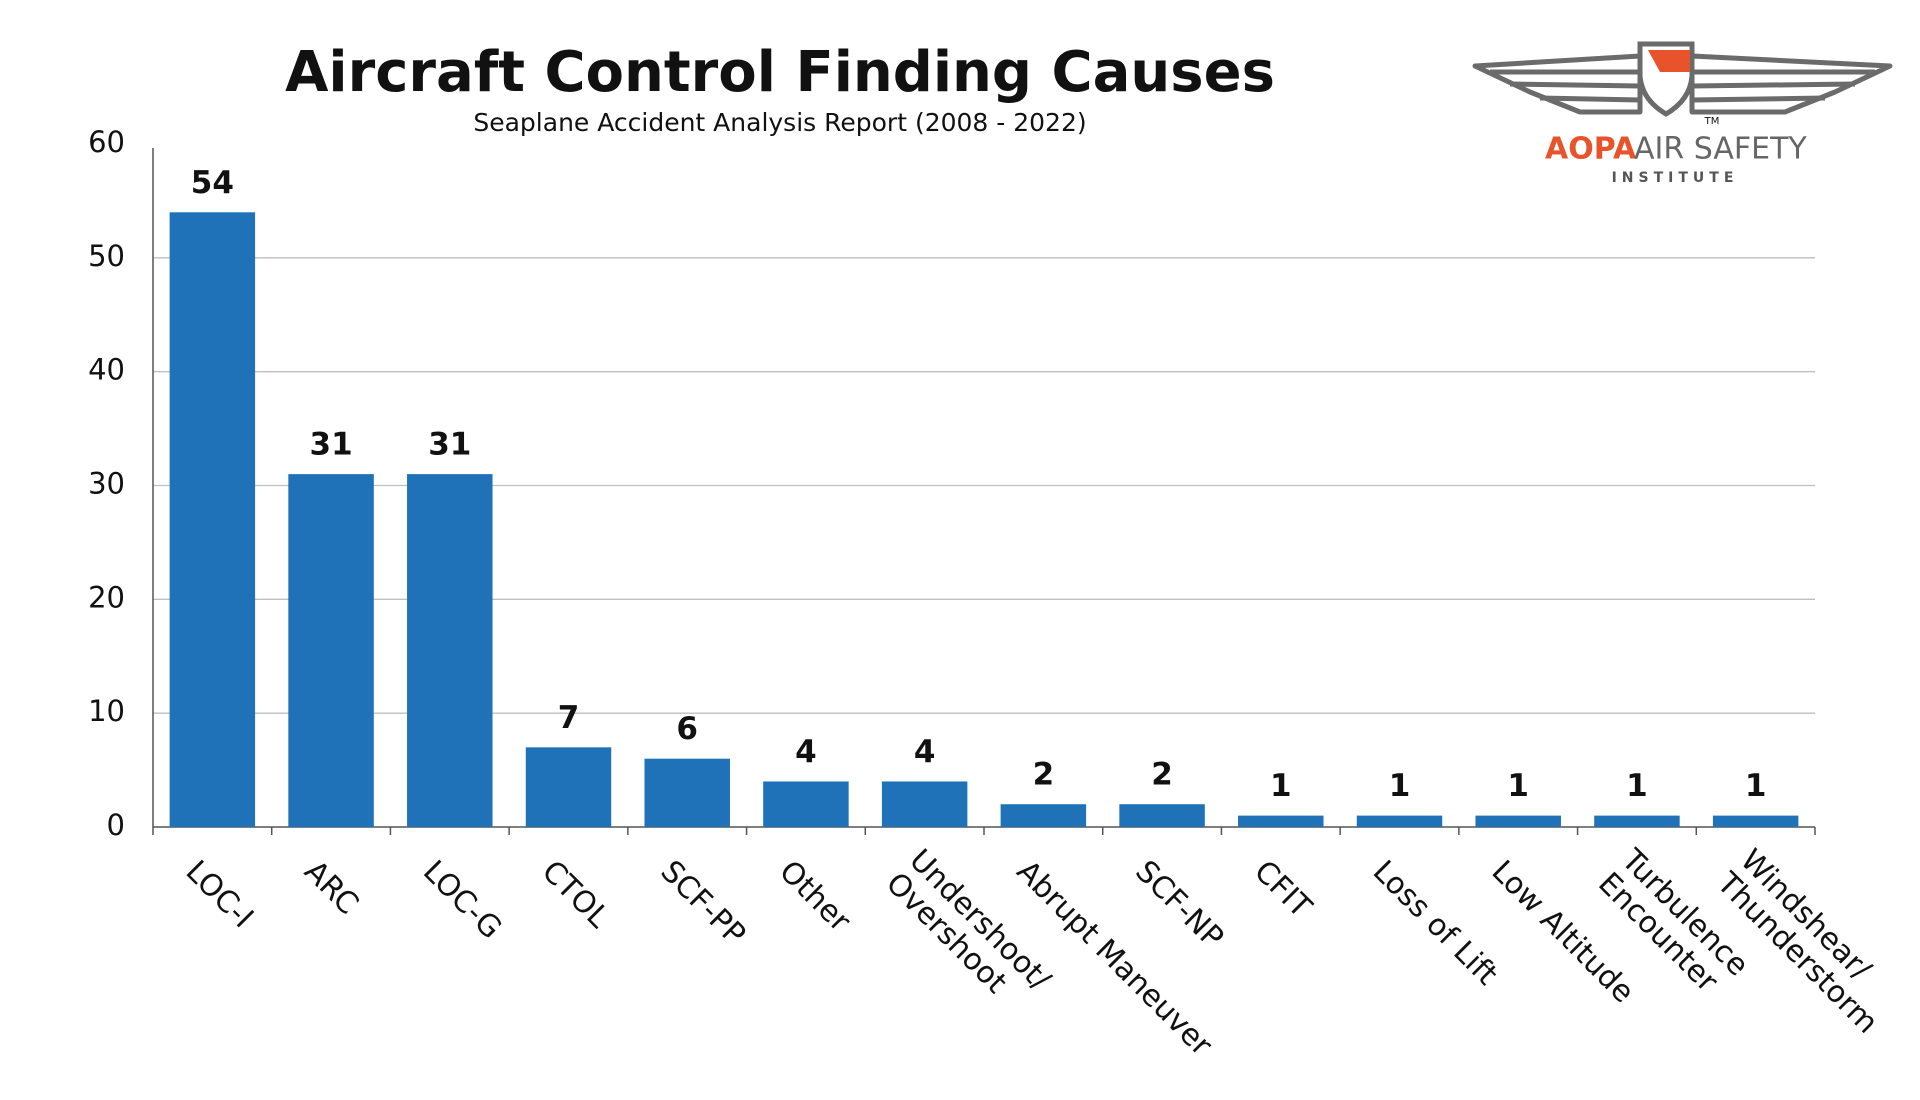 This screenshot has height=1100, width=1920. I want to click on logo-name: AIR SAFETY, so click(1720, 149).